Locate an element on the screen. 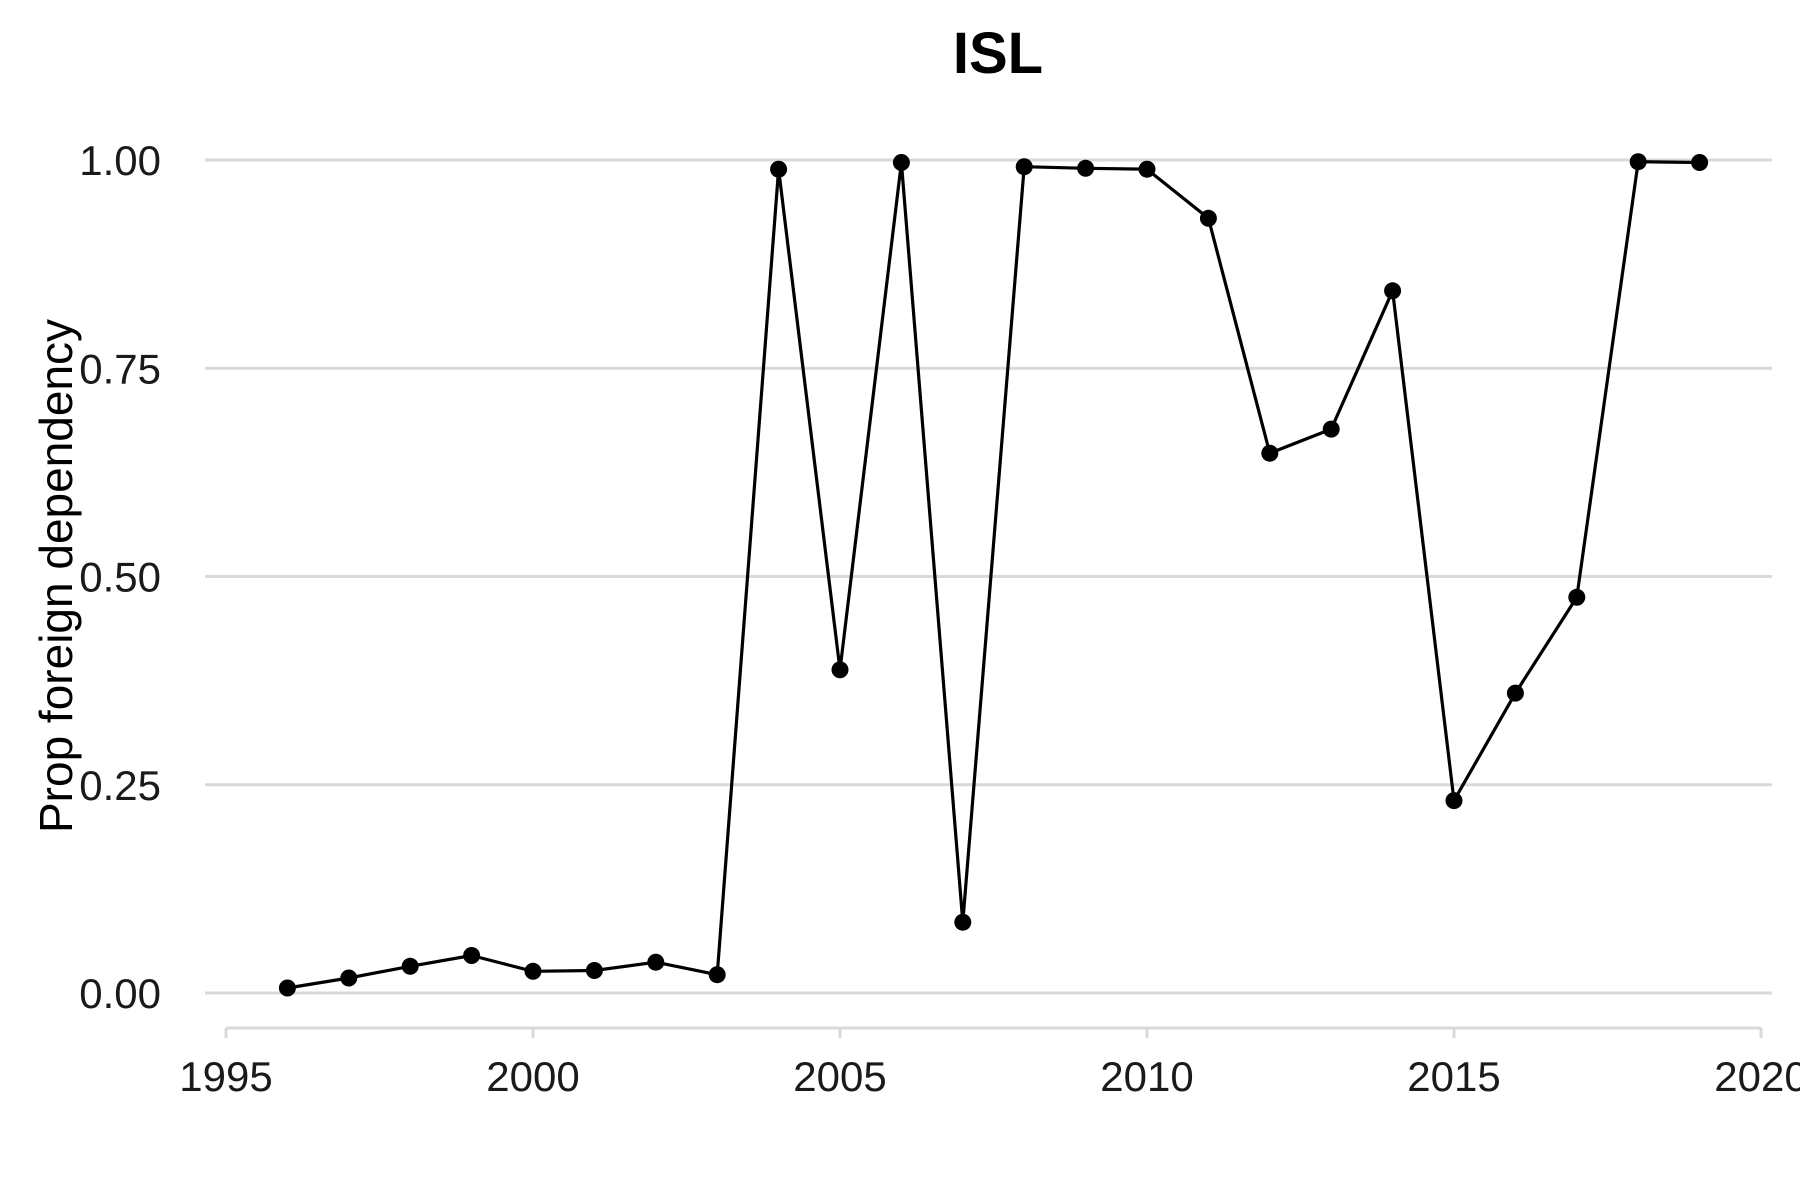 The image size is (1800, 1200). x-tick-label: 1995 is located at coordinates (225, 1076).